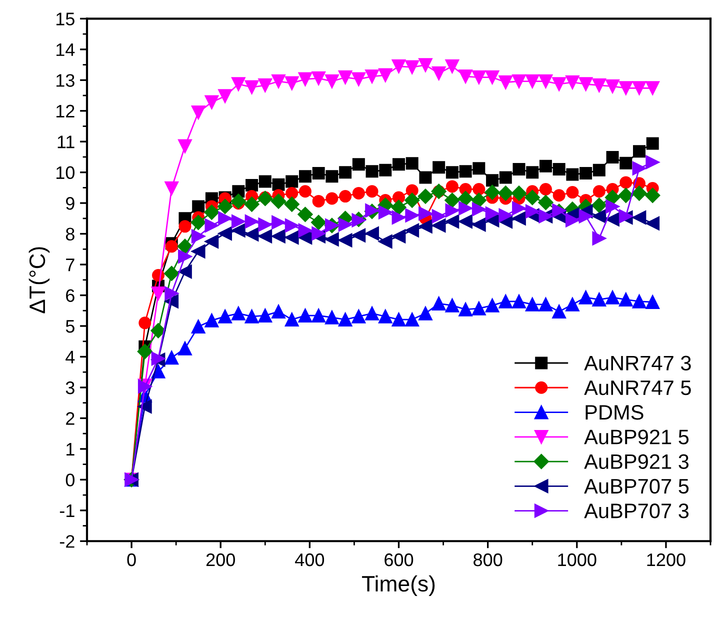 Image resolution: width=725 pixels, height=622 pixels. I want to click on y-tick-label: 9, so click(70, 203).